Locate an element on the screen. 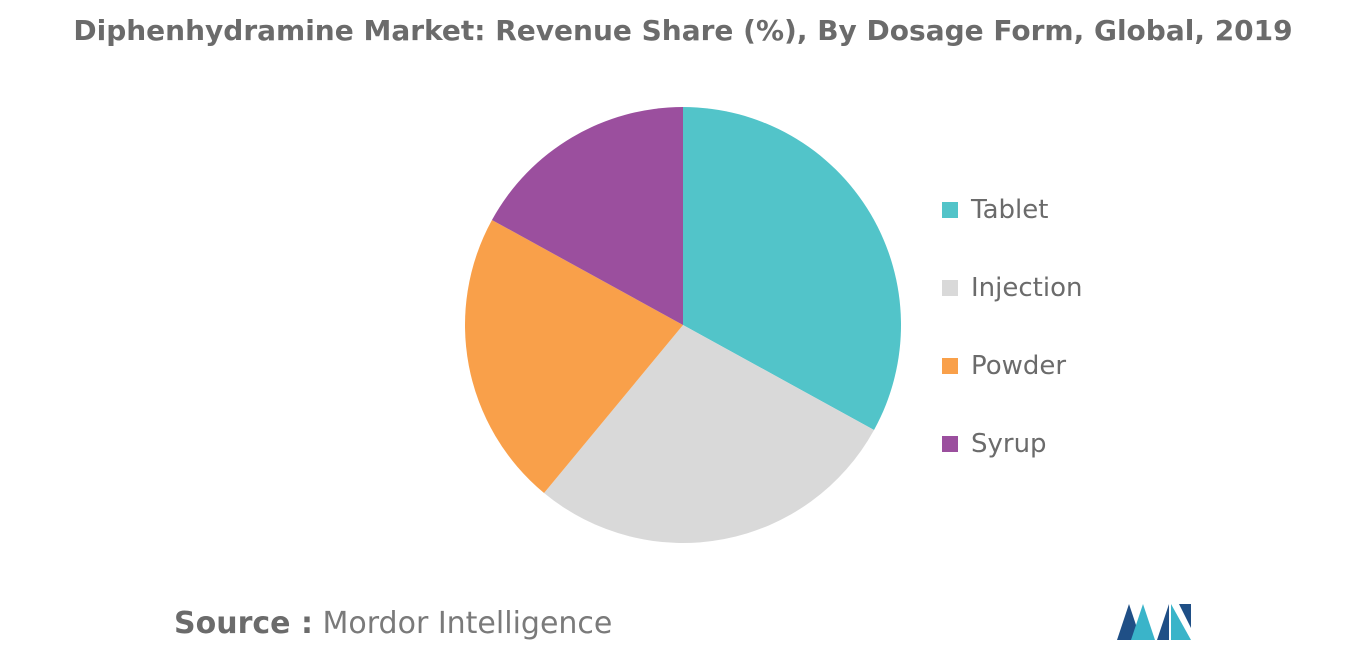 The height and width of the screenshot is (655, 1366). legend-label-syrup: Syrup is located at coordinates (1009, 444).